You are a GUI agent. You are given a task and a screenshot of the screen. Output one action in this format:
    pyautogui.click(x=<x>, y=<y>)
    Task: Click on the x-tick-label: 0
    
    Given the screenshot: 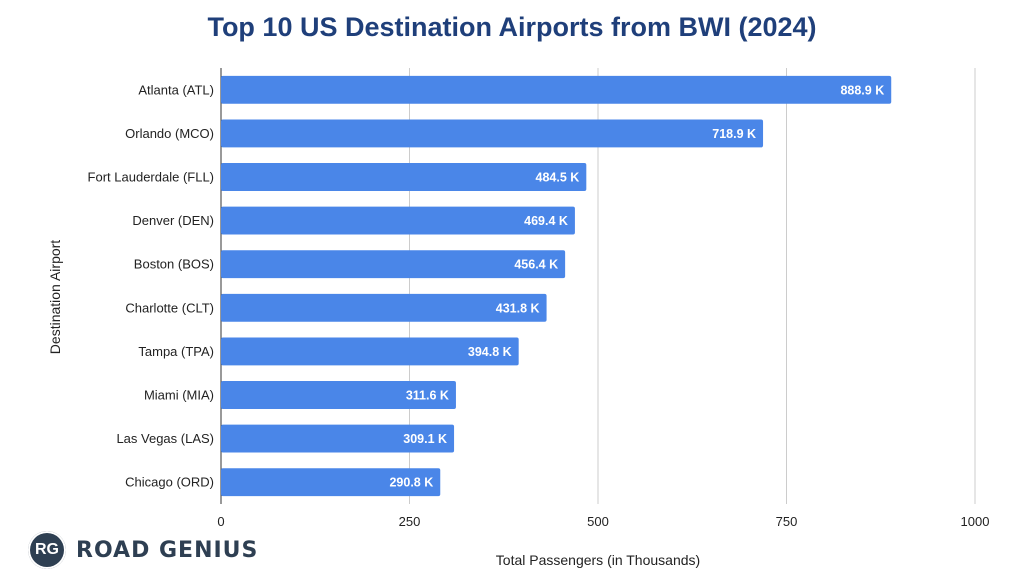 What is the action you would take?
    pyautogui.click(x=220, y=521)
    